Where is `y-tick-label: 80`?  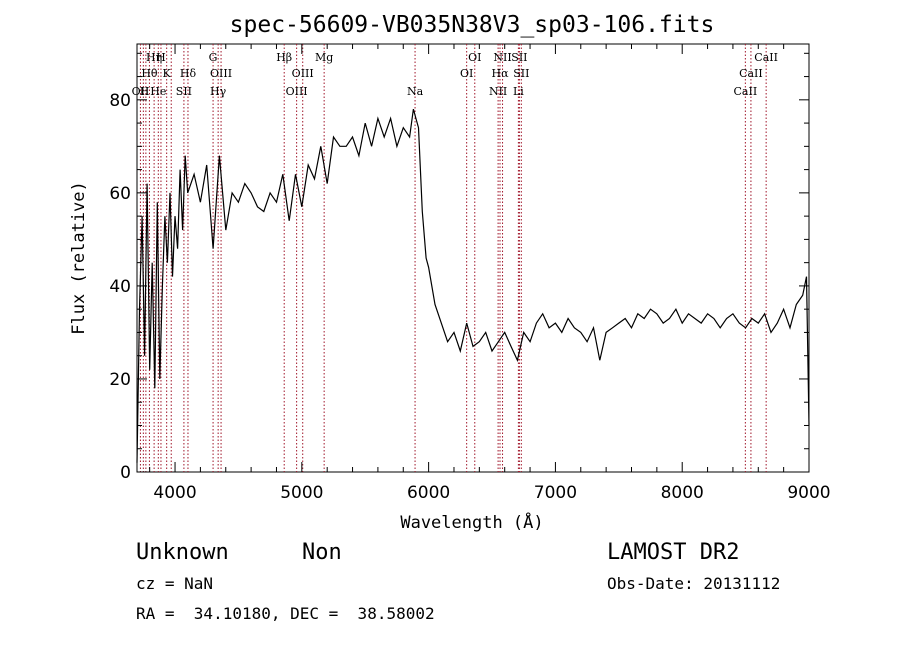
y-tick-label: 80 is located at coordinates (120, 101).